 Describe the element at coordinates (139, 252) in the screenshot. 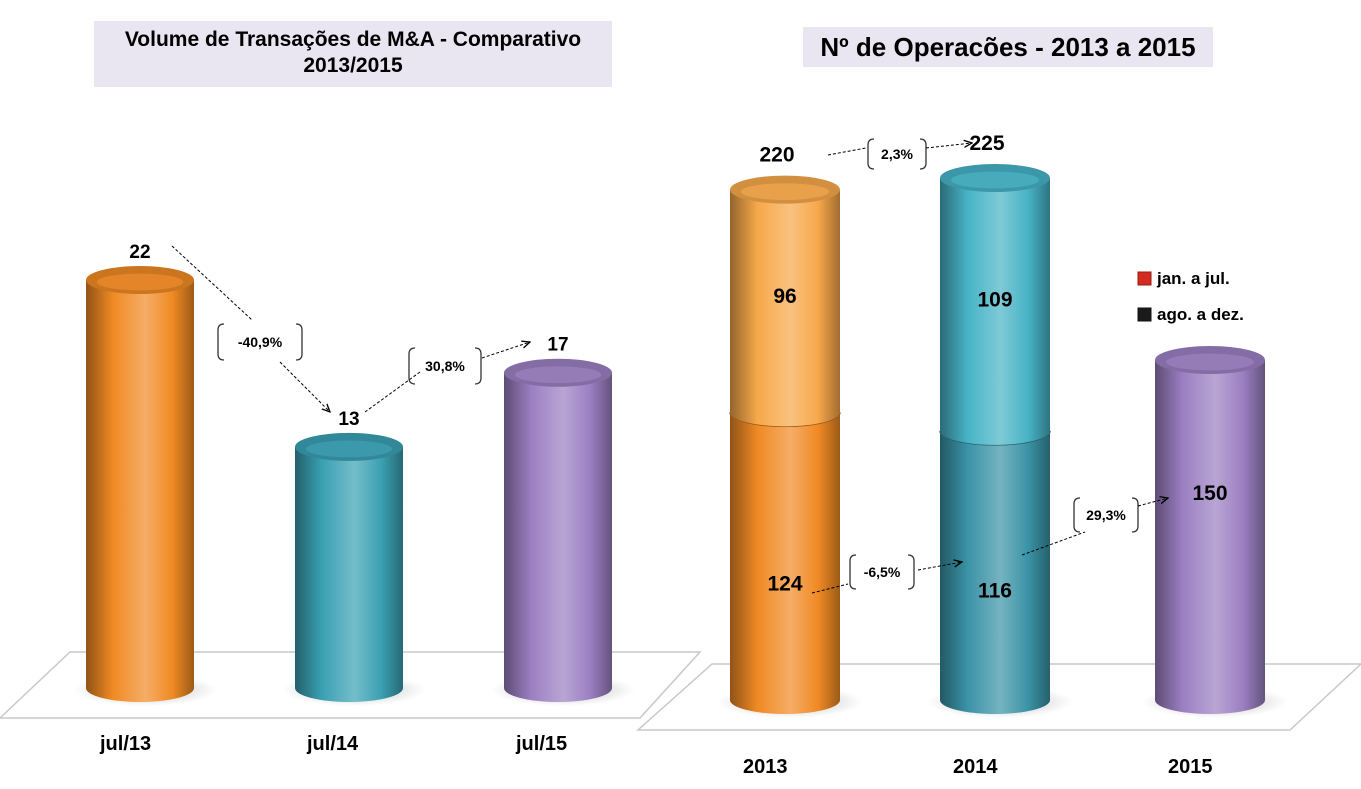

I see `left-value-label: 22` at that location.